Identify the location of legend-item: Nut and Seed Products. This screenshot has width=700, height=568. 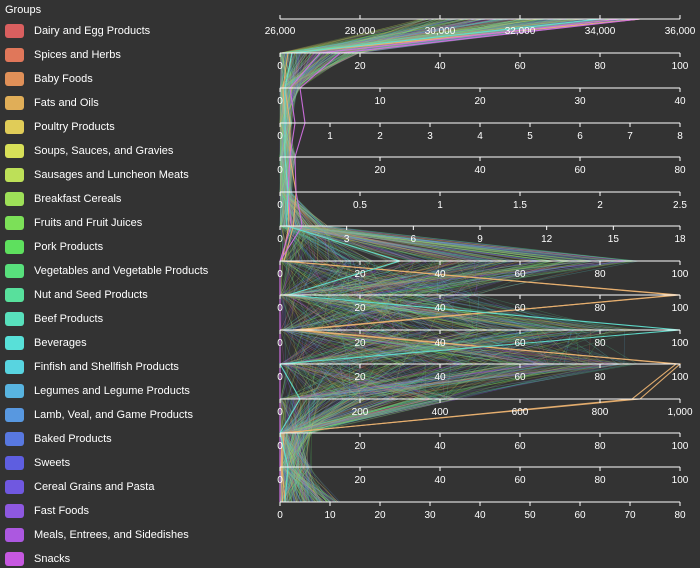
(130, 295).